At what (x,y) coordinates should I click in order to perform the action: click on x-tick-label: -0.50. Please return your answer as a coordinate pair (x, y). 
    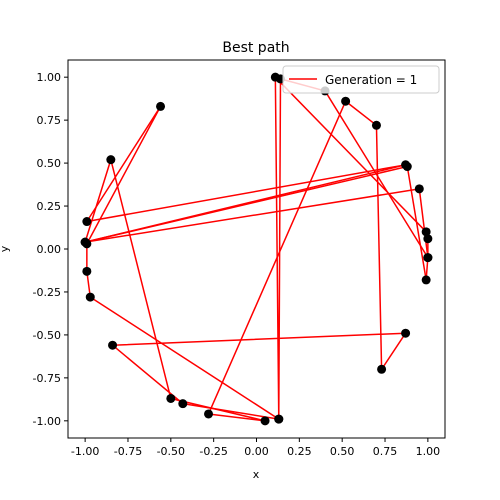
    Looking at the image, I should click on (171, 451).